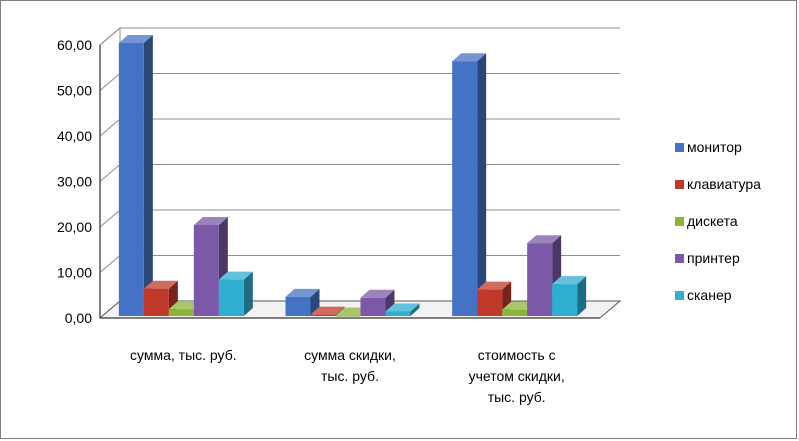  What do you see at coordinates (517, 355) in the screenshot?
I see `category-label: стоимость с` at bounding box center [517, 355].